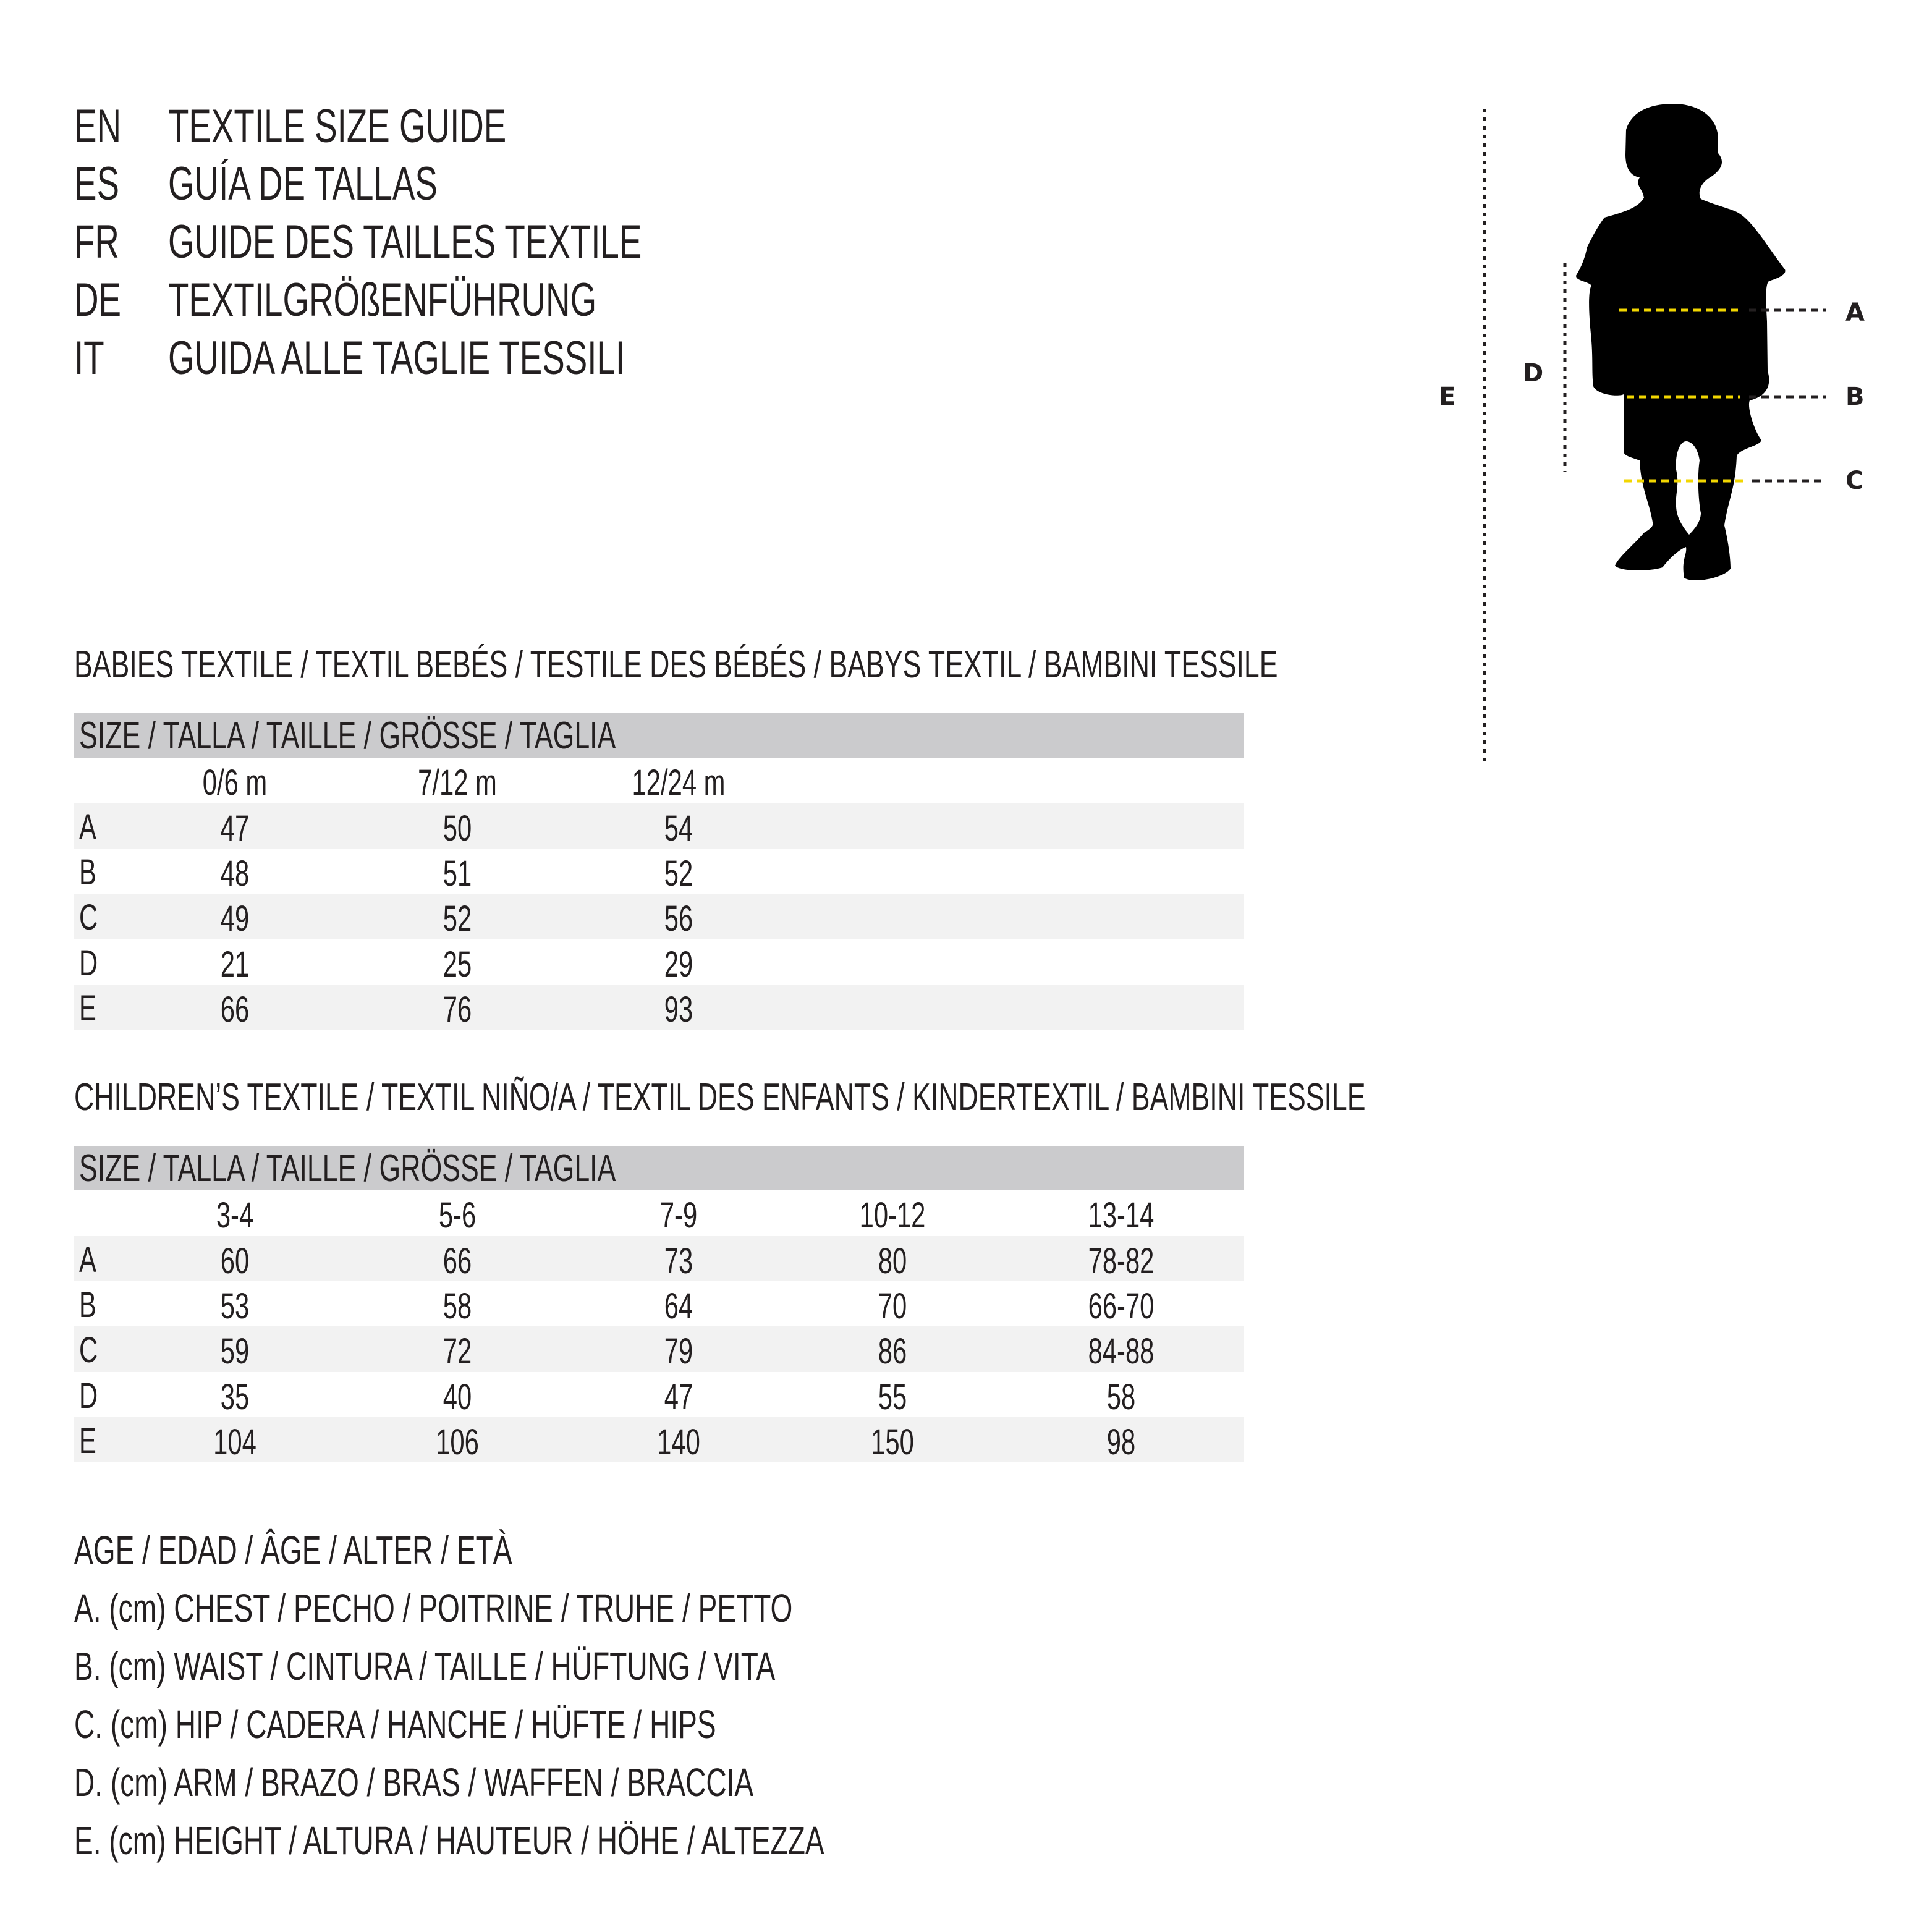  What do you see at coordinates (892, 1351) in the screenshot?
I see `table-cell: 86` at bounding box center [892, 1351].